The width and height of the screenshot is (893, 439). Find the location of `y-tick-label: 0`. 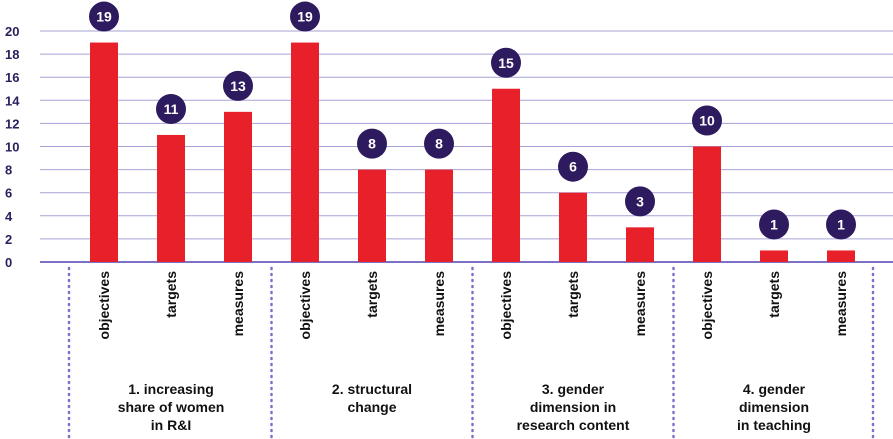

y-tick-label: 0 is located at coordinates (8, 262).